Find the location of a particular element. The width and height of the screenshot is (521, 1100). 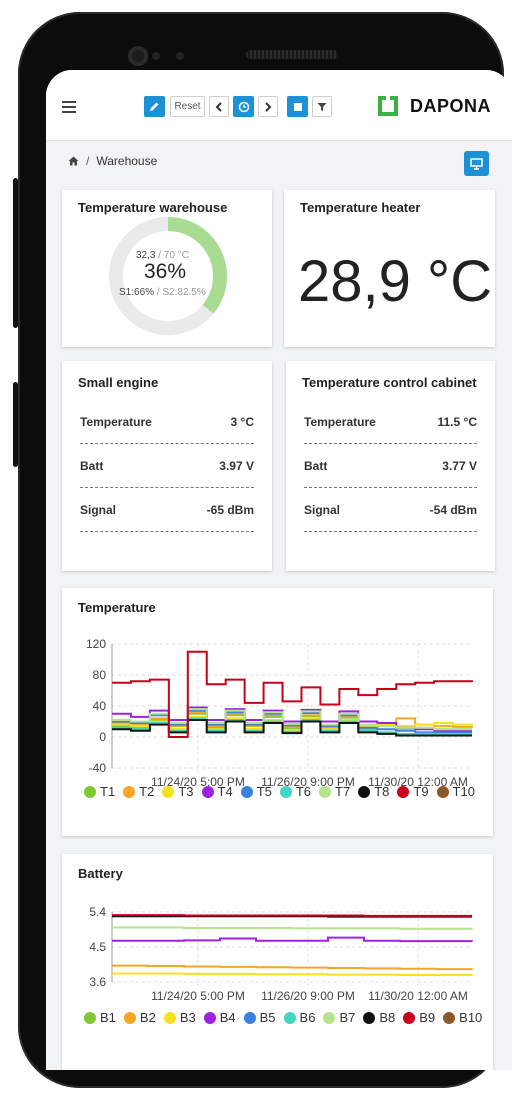

dapona-logo-icon is located at coordinates (388, 106).